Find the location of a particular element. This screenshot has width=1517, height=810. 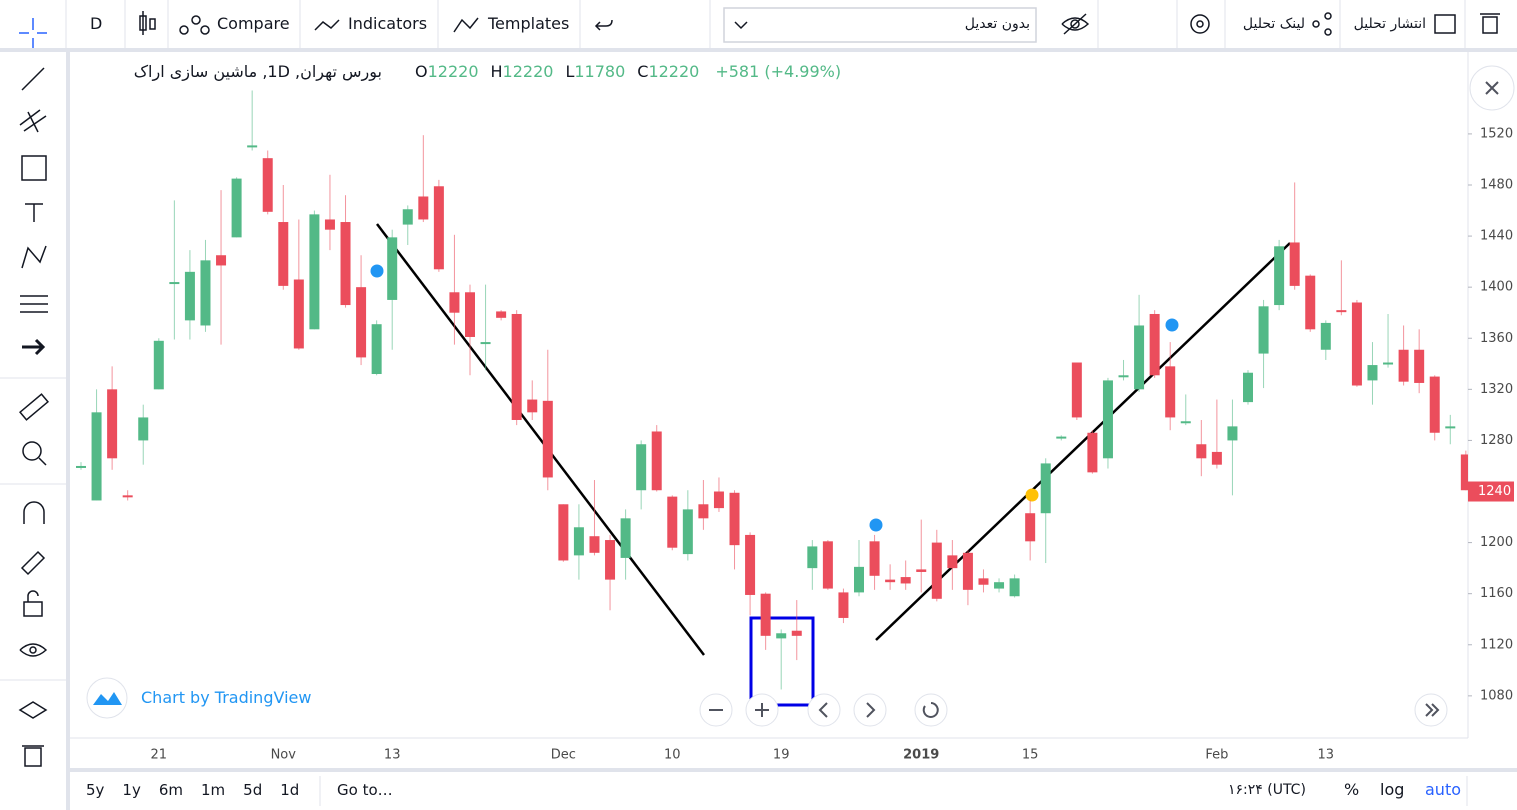

compare-button: Compare is located at coordinates (253, 23).